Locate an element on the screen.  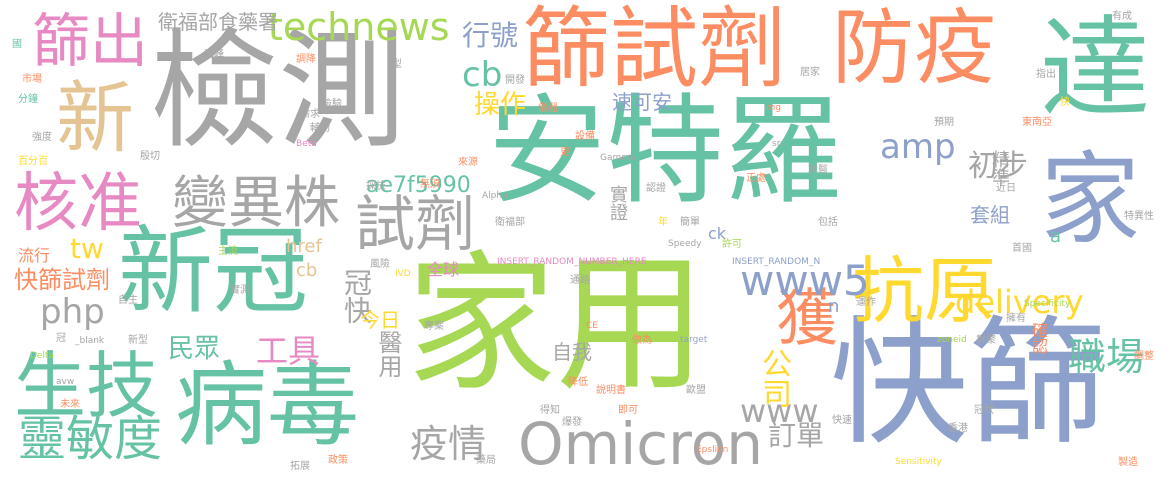
word-Omicron: Omicron is located at coordinates (640, 444).